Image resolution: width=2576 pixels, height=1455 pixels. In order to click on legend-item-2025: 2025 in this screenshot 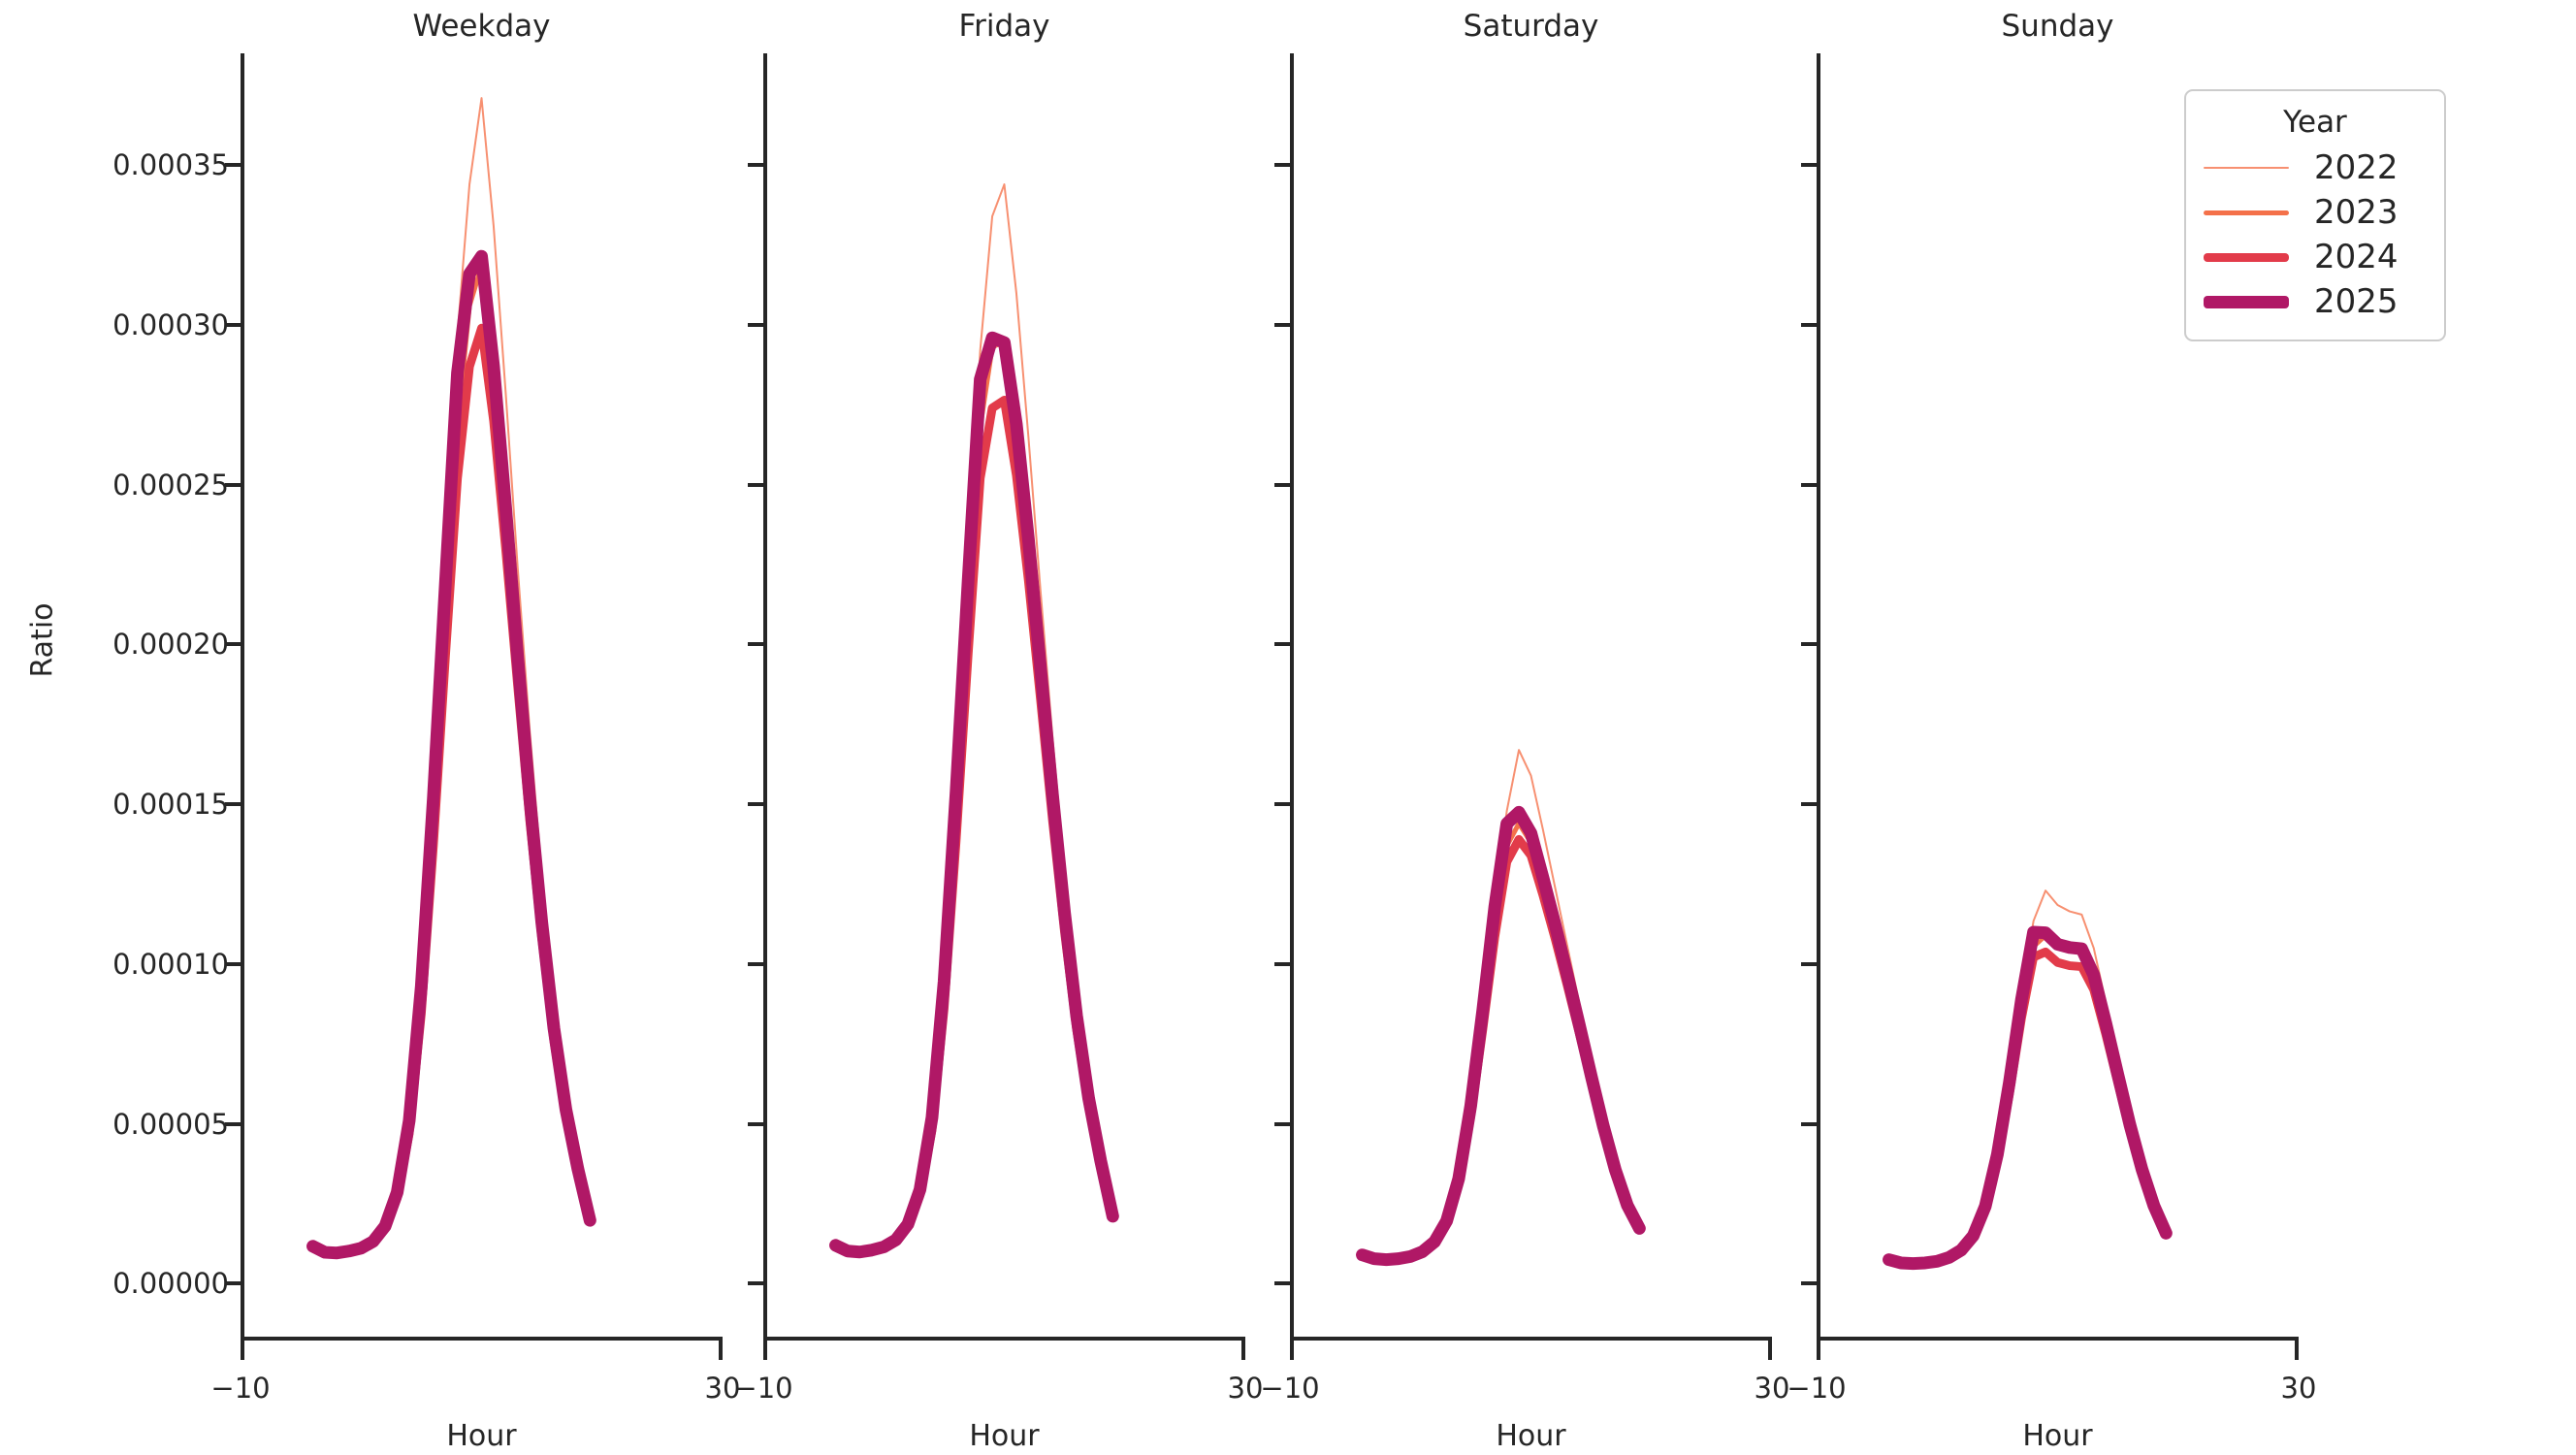, I will do `click(2315, 301)`.